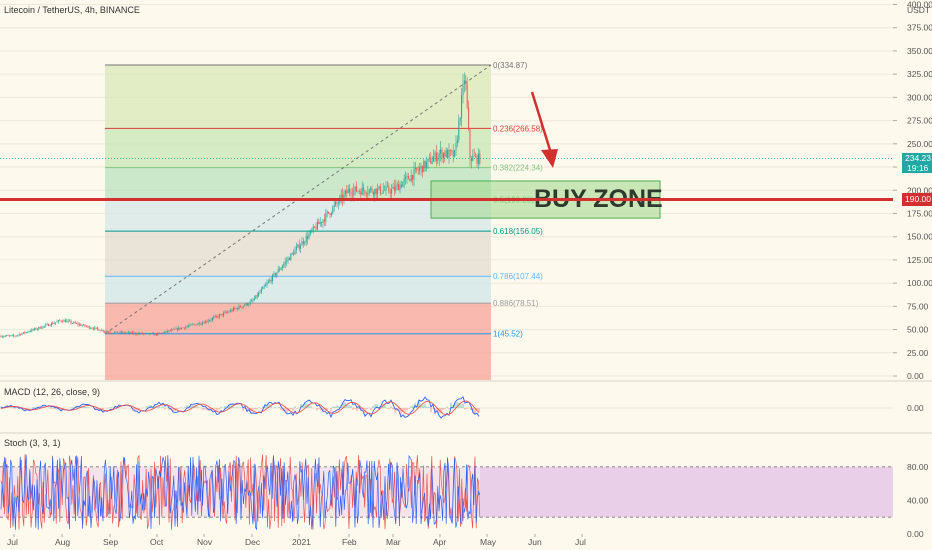 The height and width of the screenshot is (550, 932). Describe the element at coordinates (919, 237) in the screenshot. I see `y-tick-label: 150.00` at that location.